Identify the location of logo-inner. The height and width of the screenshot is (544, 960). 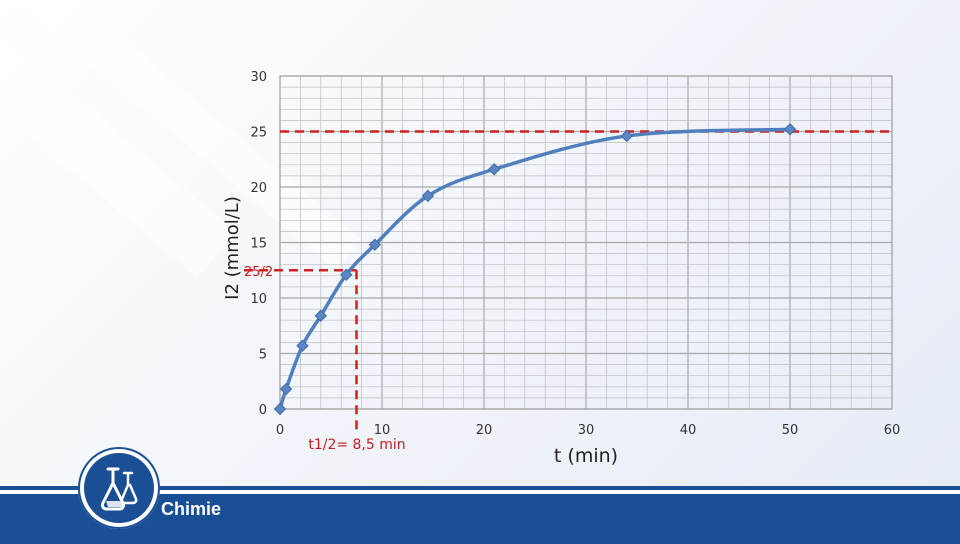
(119, 488).